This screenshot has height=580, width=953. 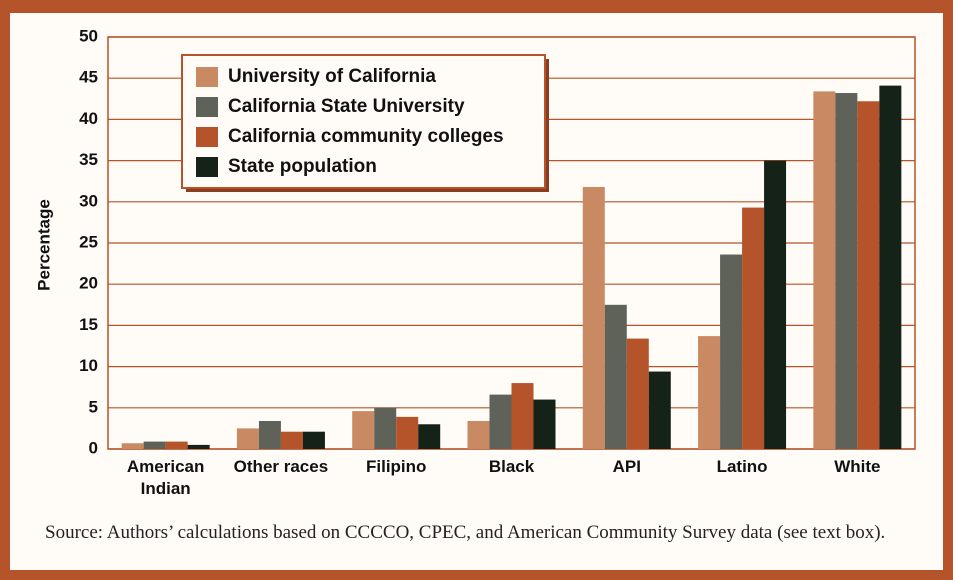 What do you see at coordinates (281, 466) in the screenshot?
I see `x-tick-label: Other races` at bounding box center [281, 466].